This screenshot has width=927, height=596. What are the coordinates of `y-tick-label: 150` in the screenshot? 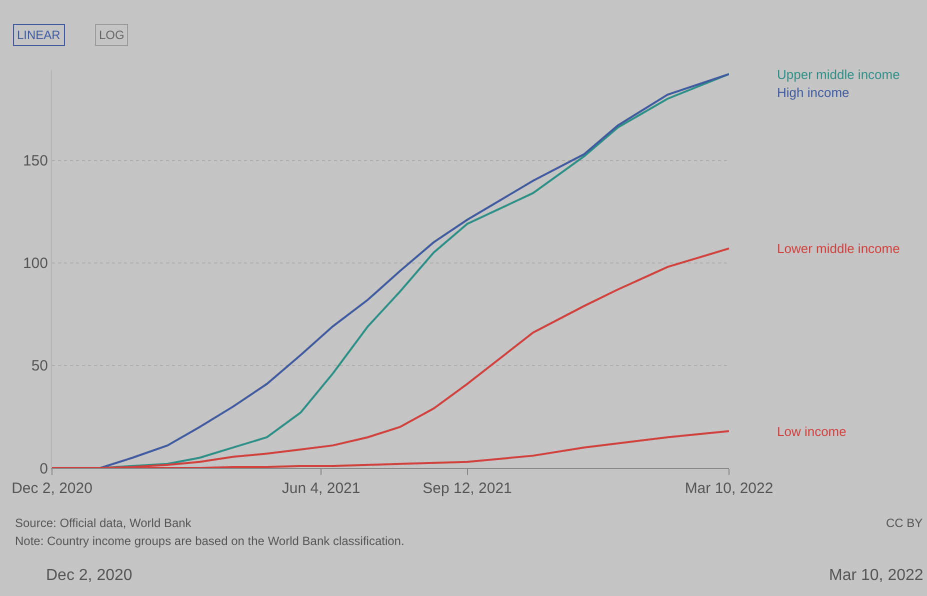 It's located at (35, 161).